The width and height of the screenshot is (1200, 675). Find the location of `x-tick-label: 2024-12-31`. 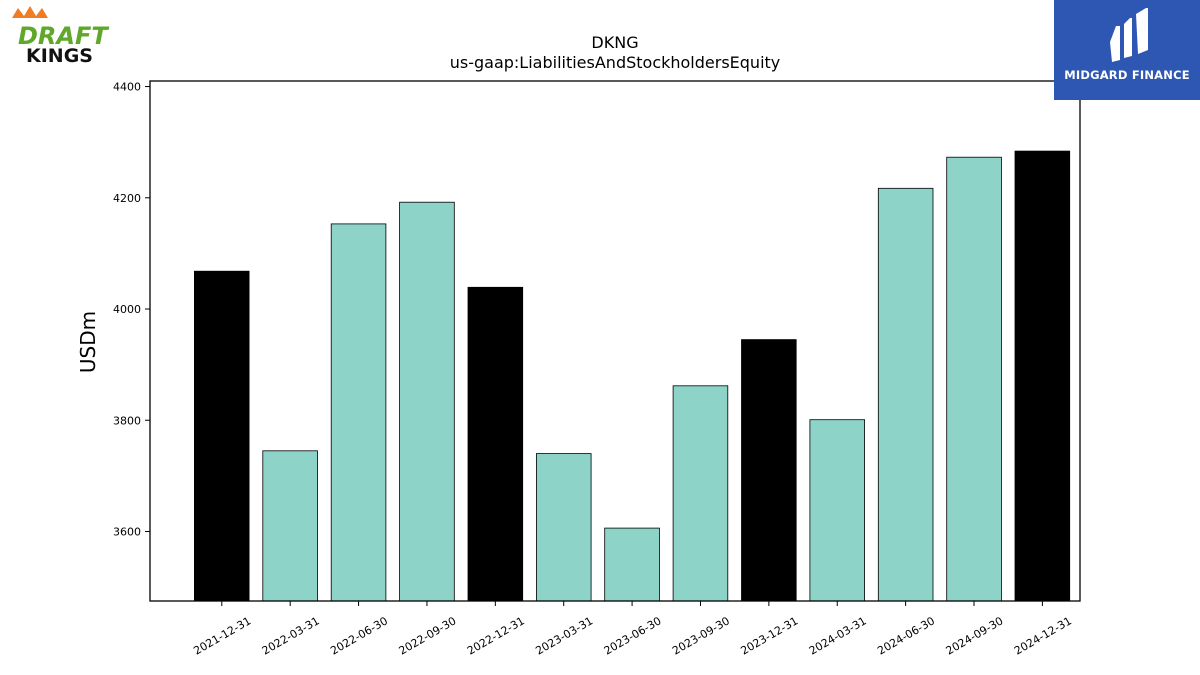

x-tick-label: 2024-12-31 is located at coordinates (1043, 635).